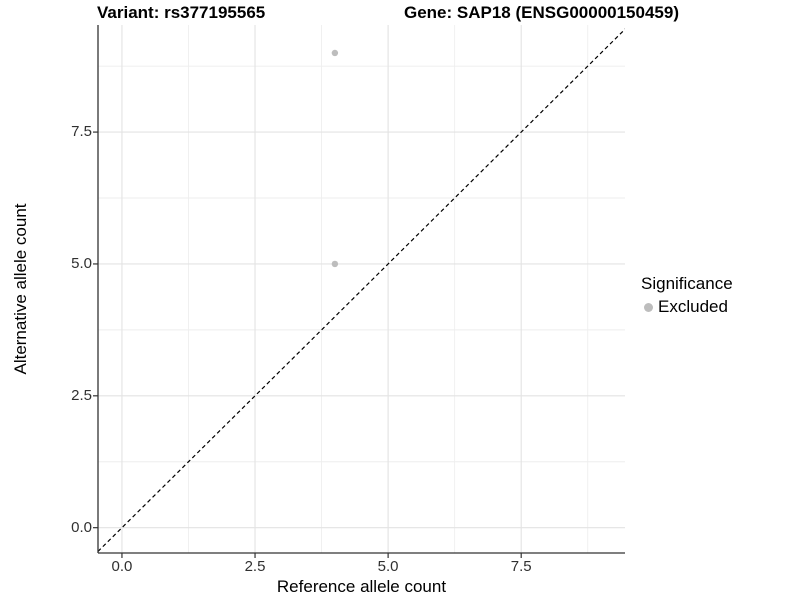  What do you see at coordinates (81, 395) in the screenshot?
I see `y-tick-label: 2.5` at bounding box center [81, 395].